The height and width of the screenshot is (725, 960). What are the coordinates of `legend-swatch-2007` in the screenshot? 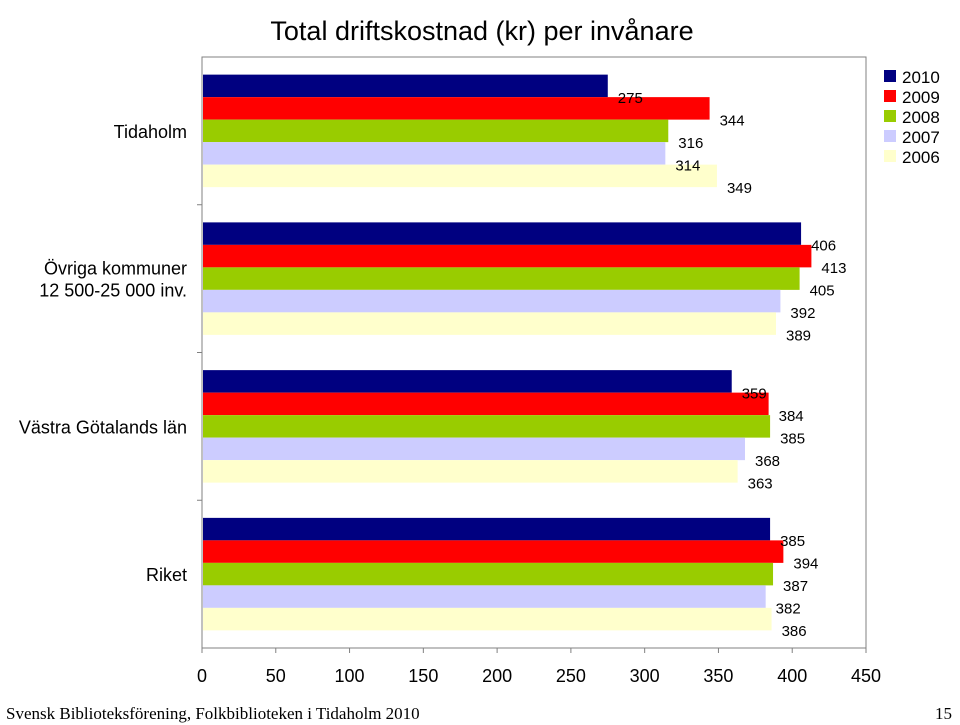 It's located at (890, 136).